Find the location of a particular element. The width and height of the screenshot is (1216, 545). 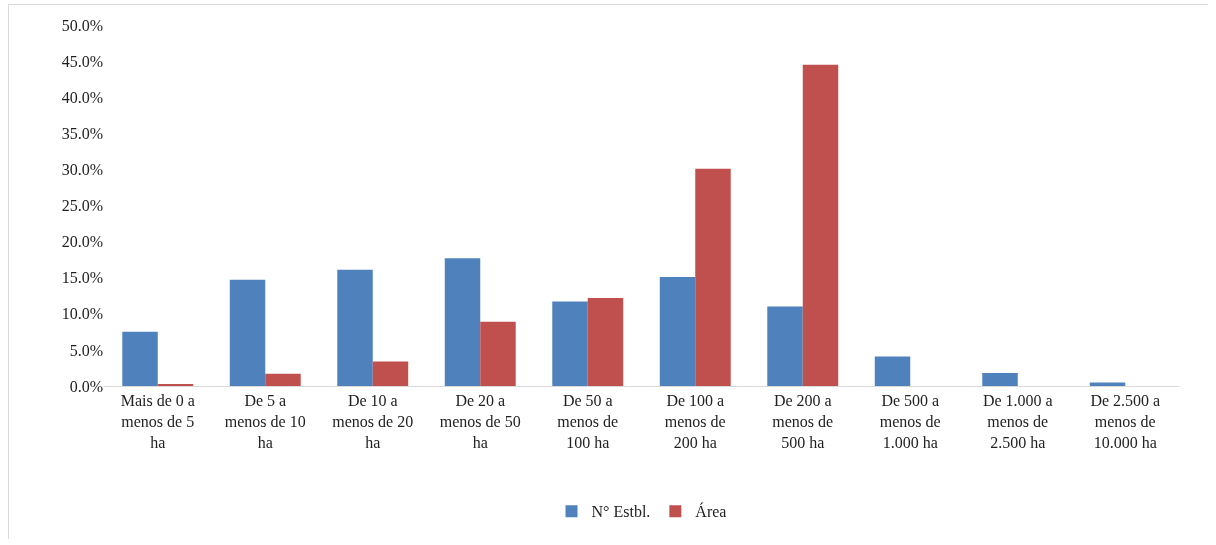

x-tick-label: De 5 a menos de 10 ha is located at coordinates (265, 421).